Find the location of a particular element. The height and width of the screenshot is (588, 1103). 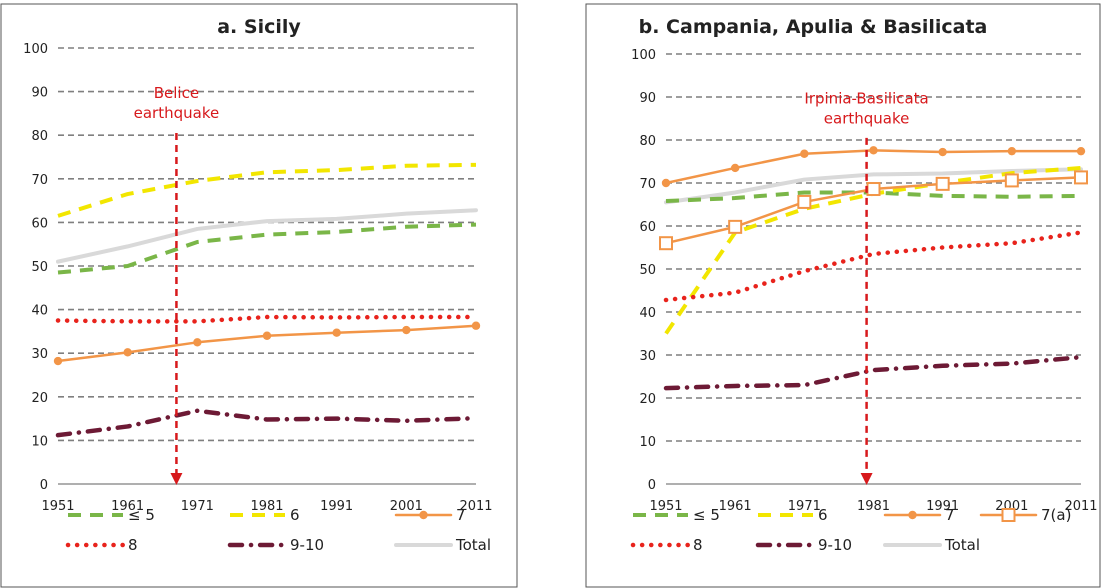

series-total is located at coordinates (267, 236).